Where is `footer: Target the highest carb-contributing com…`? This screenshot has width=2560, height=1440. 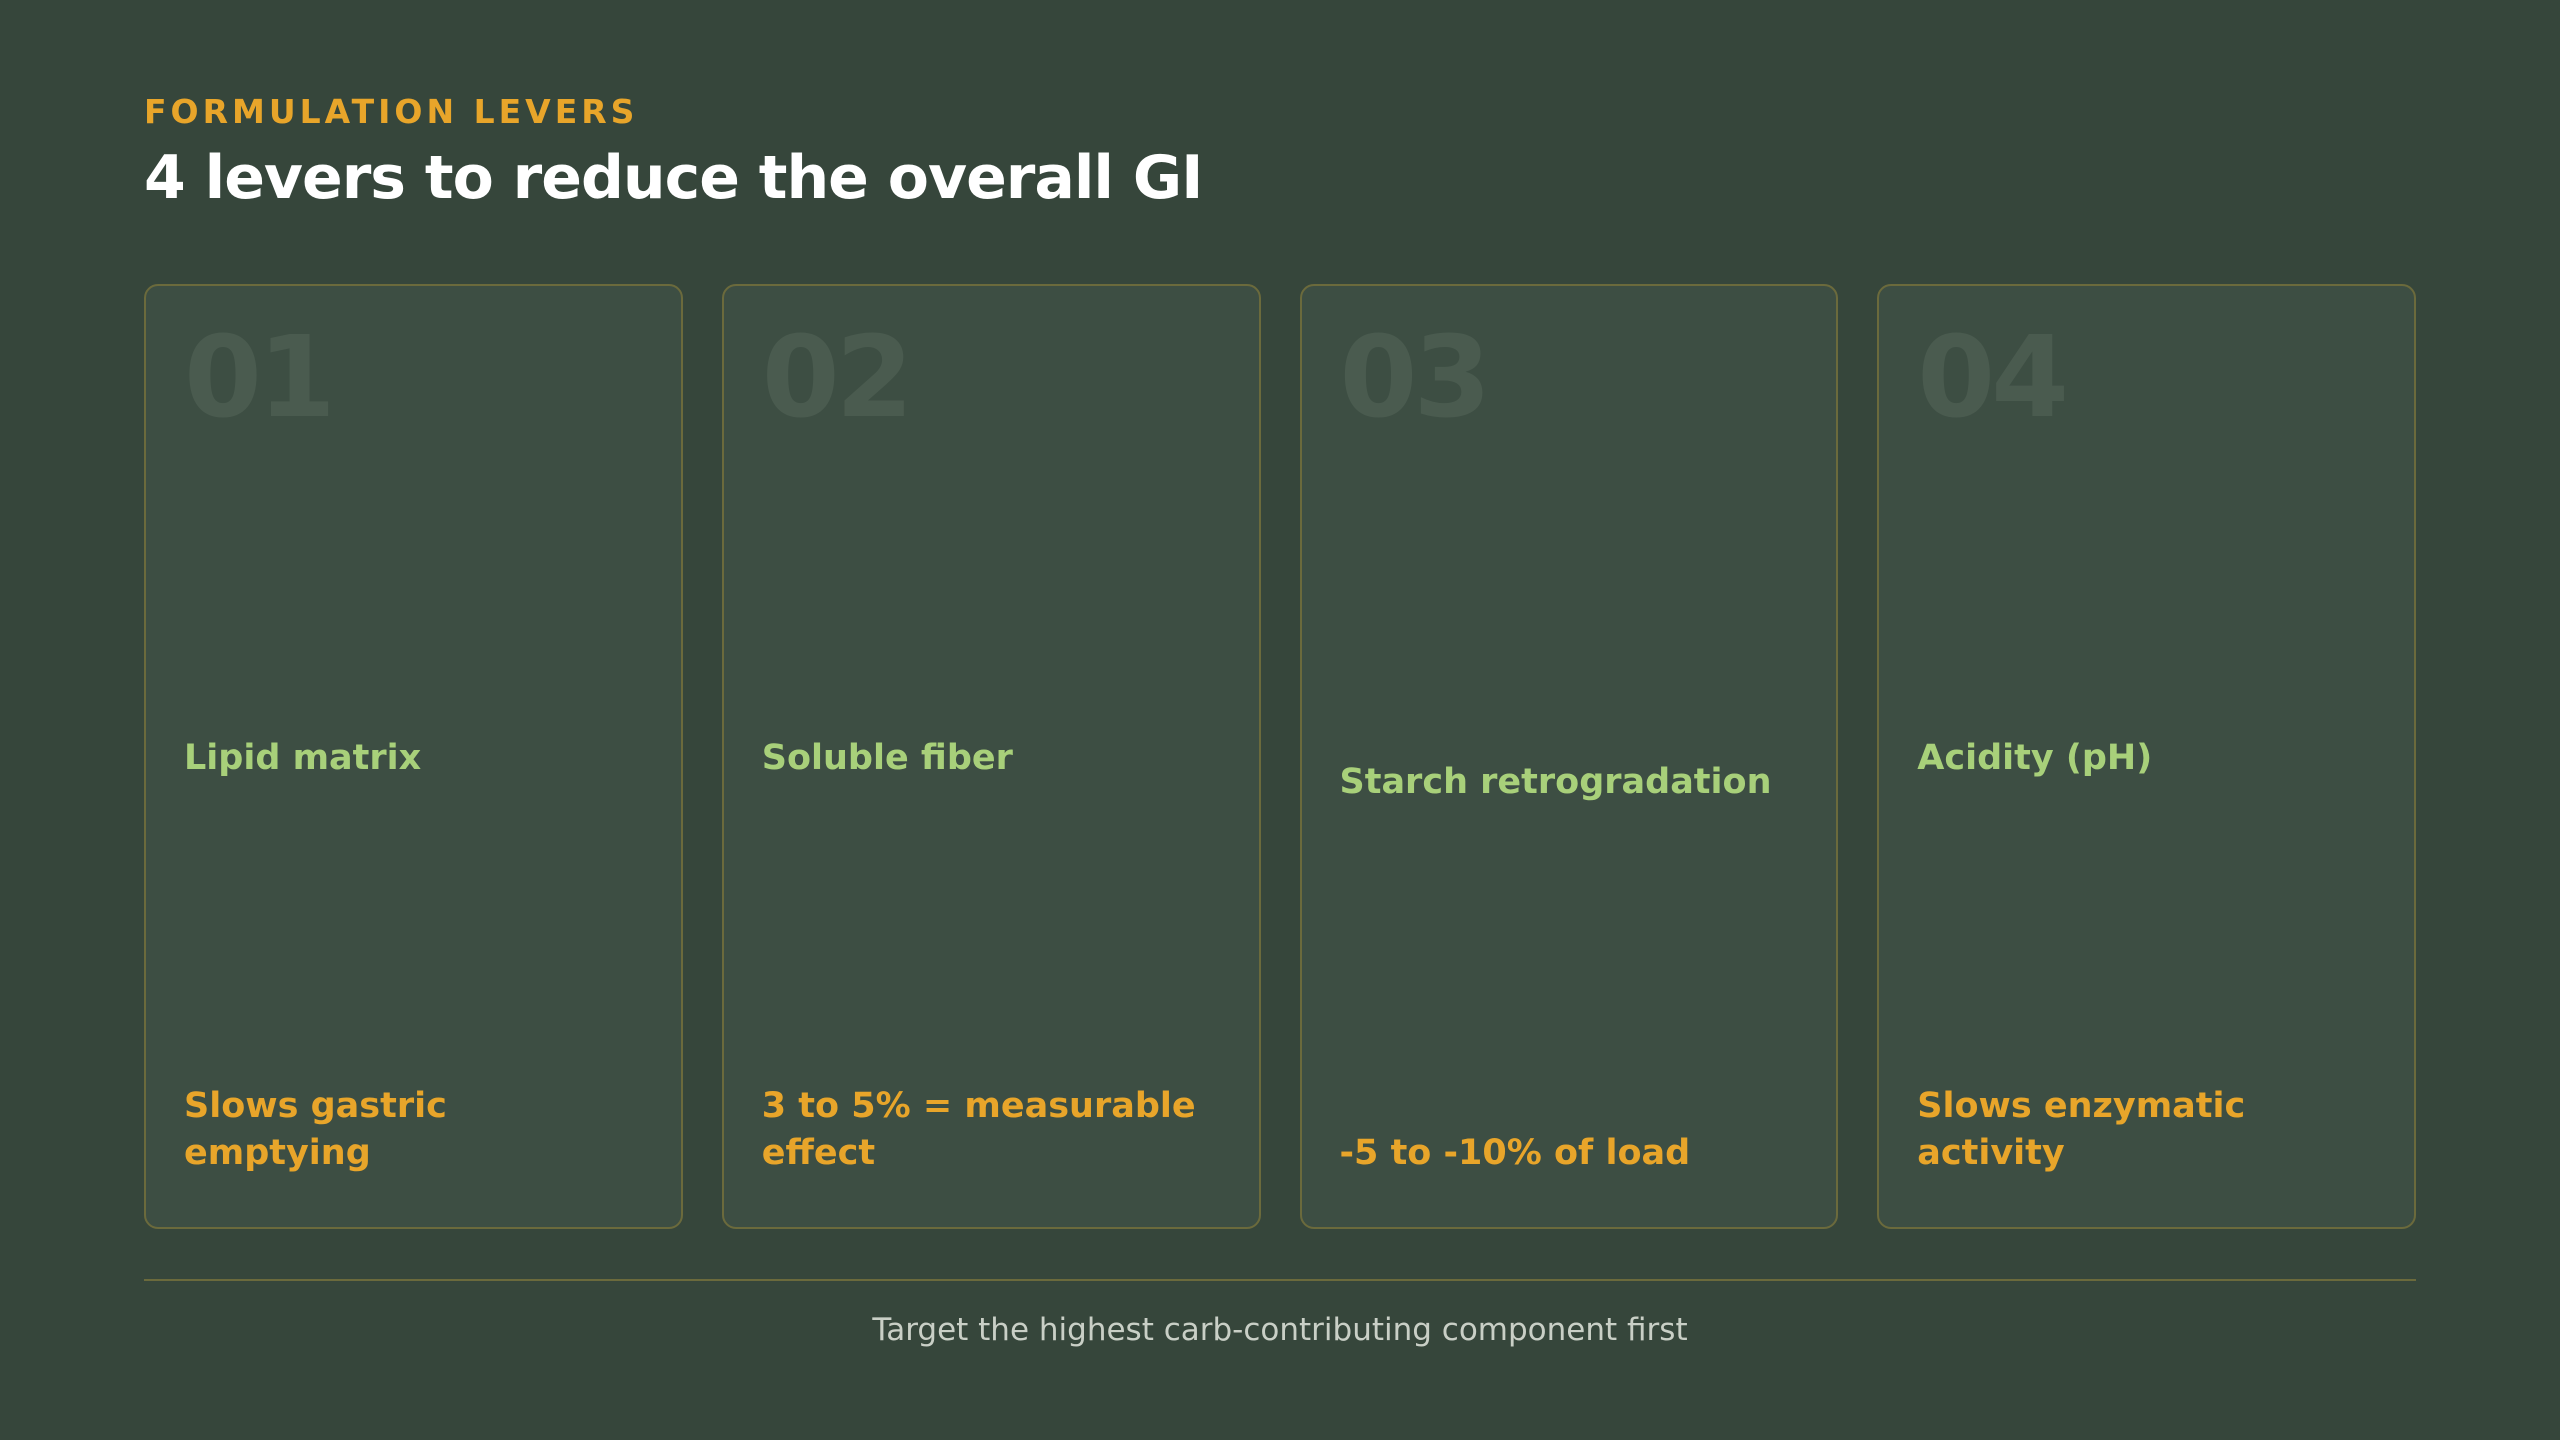 footer: Target the highest carb-contributing com… is located at coordinates (1280, 1330).